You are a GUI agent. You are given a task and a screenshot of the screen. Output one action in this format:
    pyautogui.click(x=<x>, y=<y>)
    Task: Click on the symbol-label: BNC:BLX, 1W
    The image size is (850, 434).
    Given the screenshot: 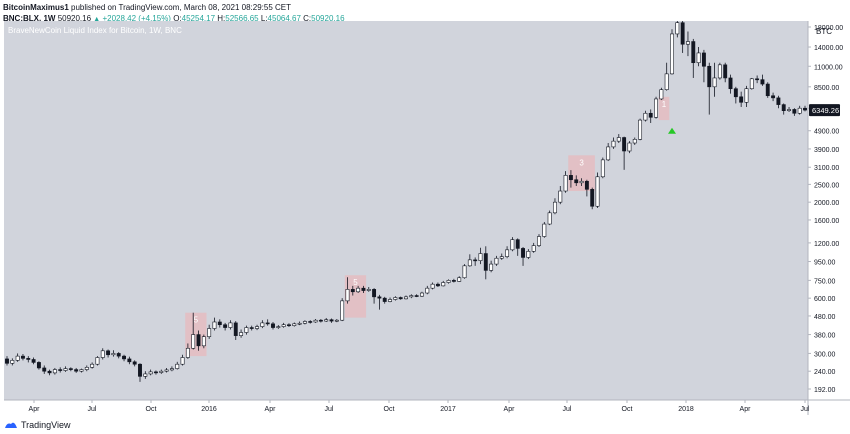 What is the action you would take?
    pyautogui.click(x=29, y=18)
    